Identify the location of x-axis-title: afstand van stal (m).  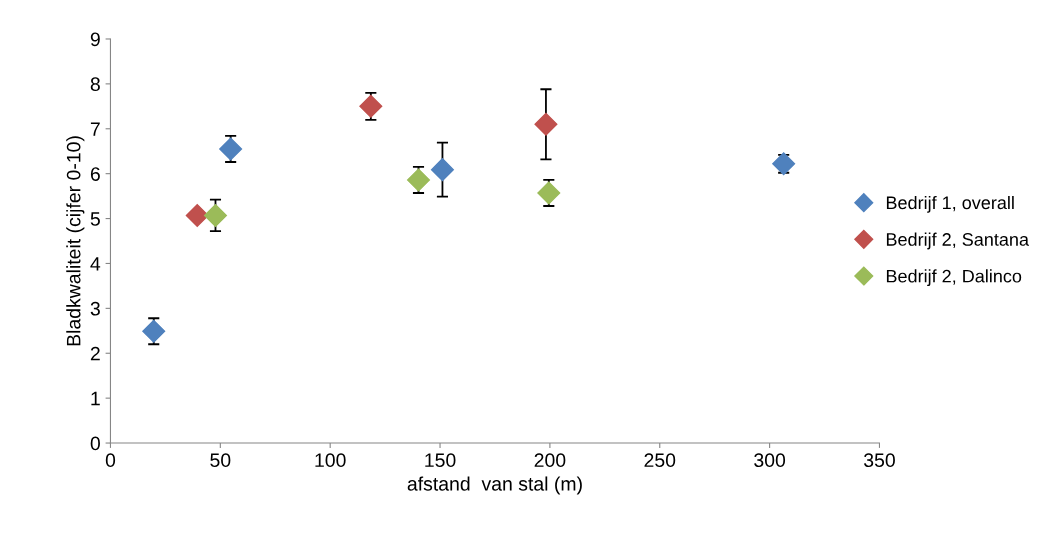
(494, 485).